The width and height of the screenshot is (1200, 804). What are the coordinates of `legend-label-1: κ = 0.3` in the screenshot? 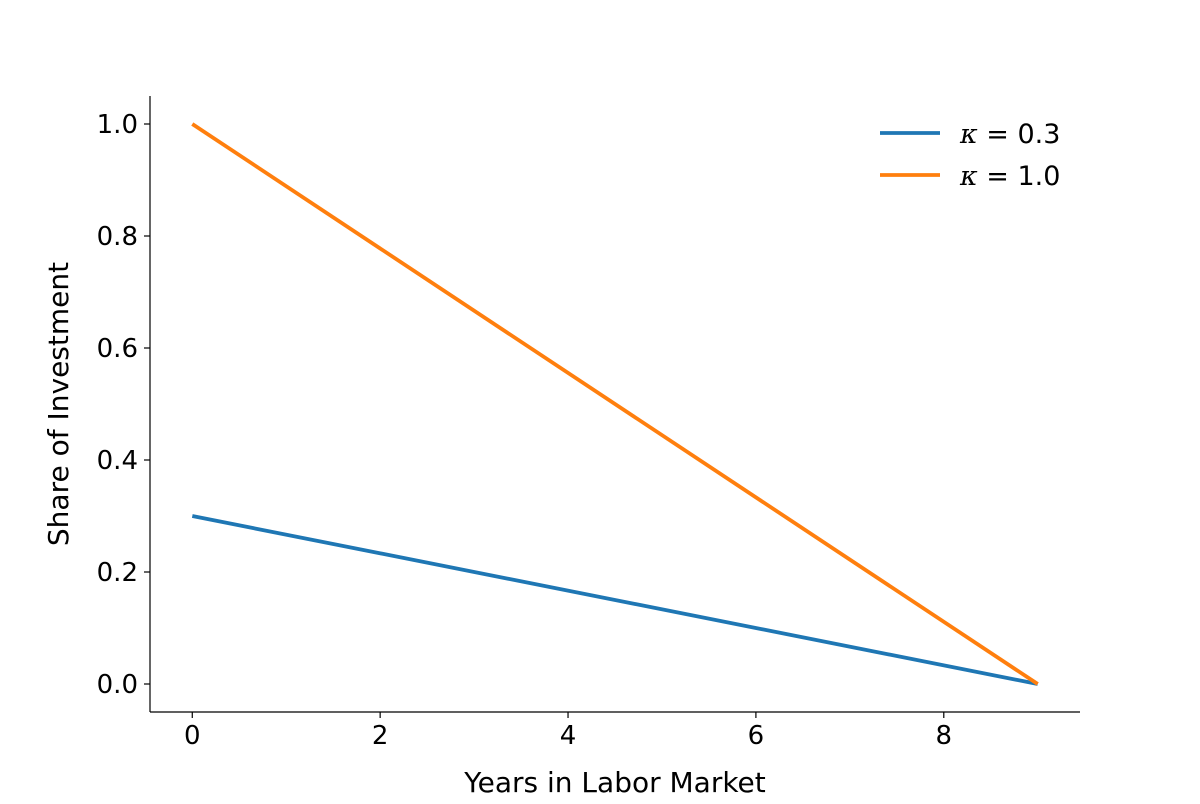 It's located at (1009, 134).